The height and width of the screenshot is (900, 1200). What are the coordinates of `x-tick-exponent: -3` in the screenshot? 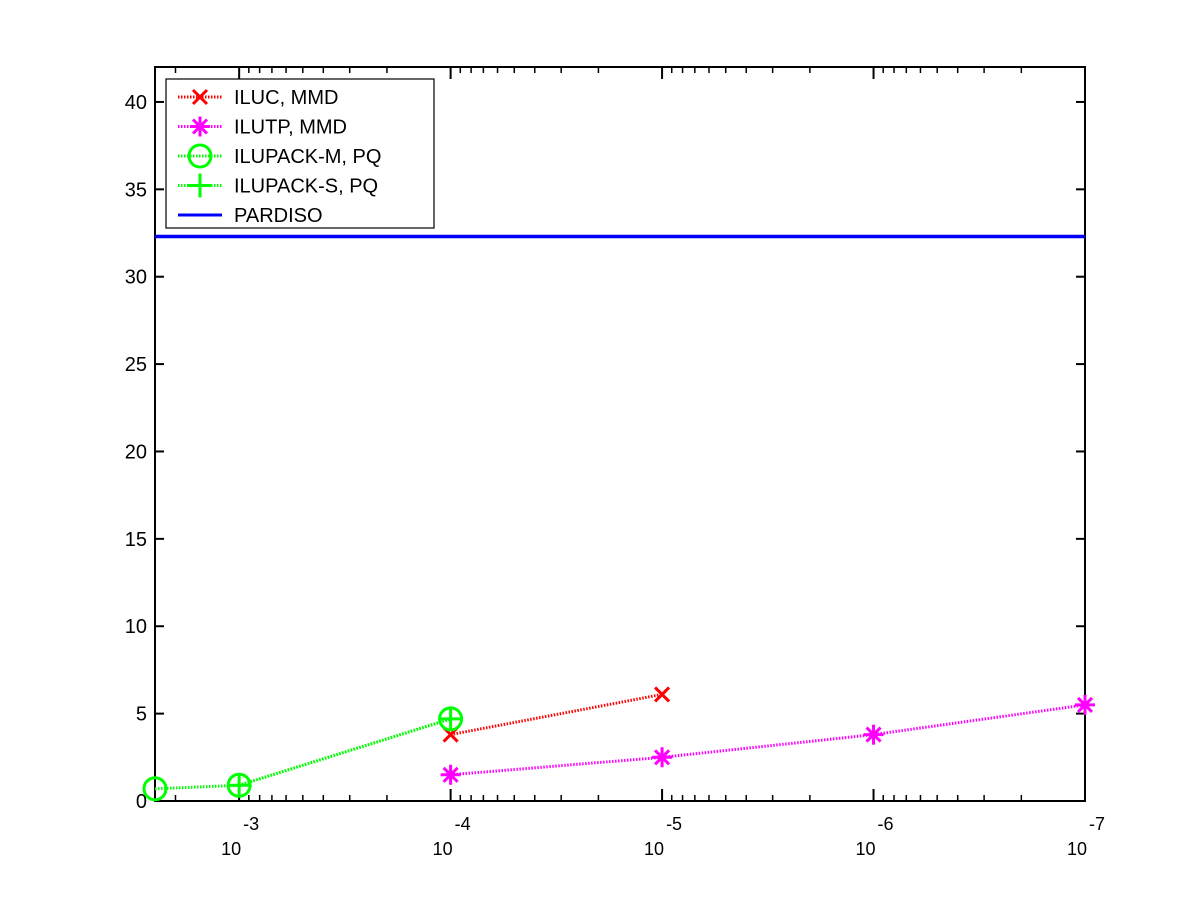 It's located at (251, 824).